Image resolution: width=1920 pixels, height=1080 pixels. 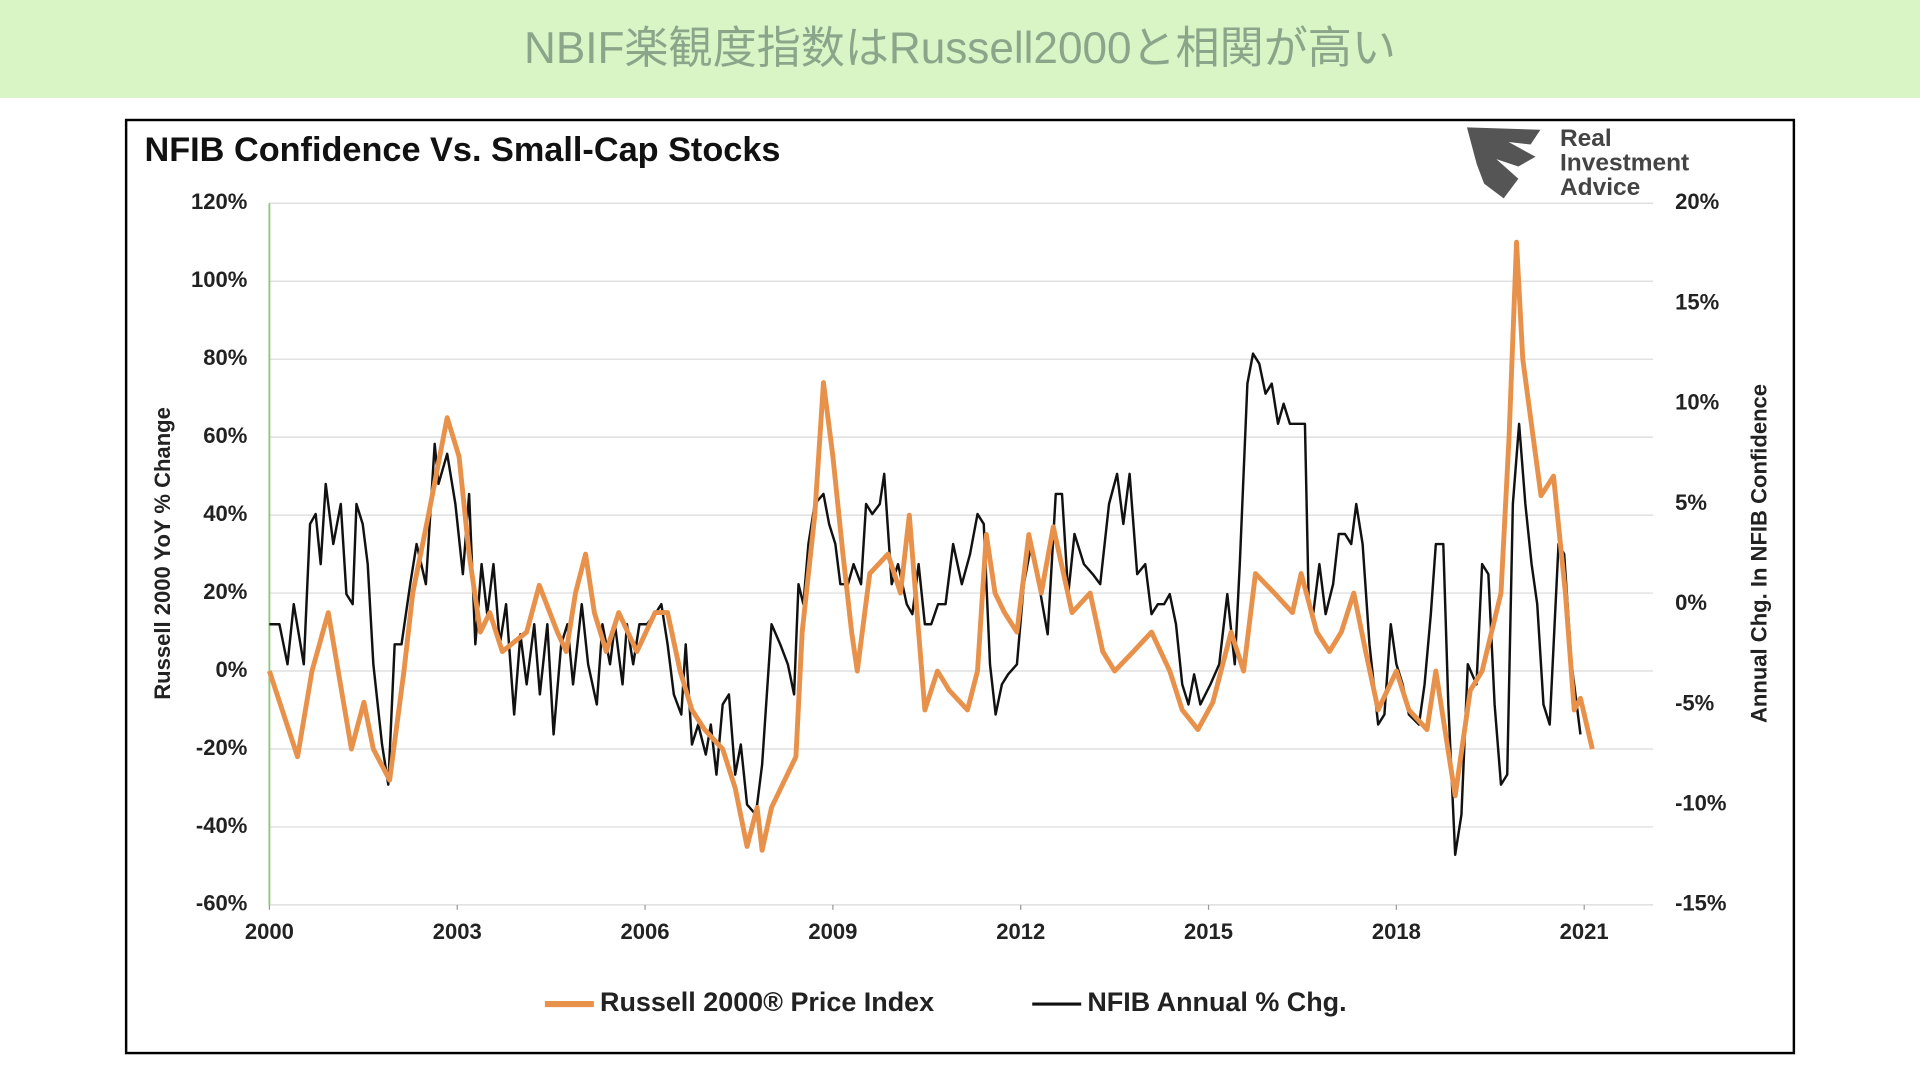 What do you see at coordinates (225, 591) in the screenshot?
I see `y-tick-label: 20%` at bounding box center [225, 591].